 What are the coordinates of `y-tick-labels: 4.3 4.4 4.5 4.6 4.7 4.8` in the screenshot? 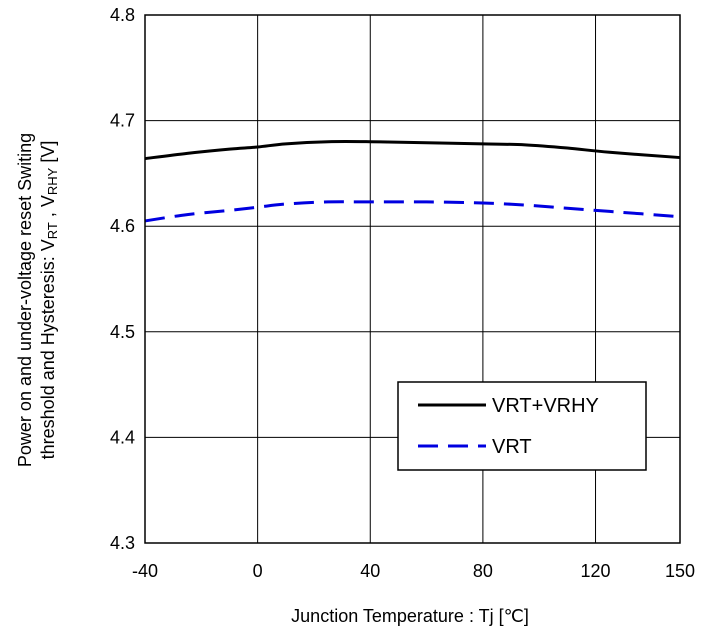 It's located at (122, 279).